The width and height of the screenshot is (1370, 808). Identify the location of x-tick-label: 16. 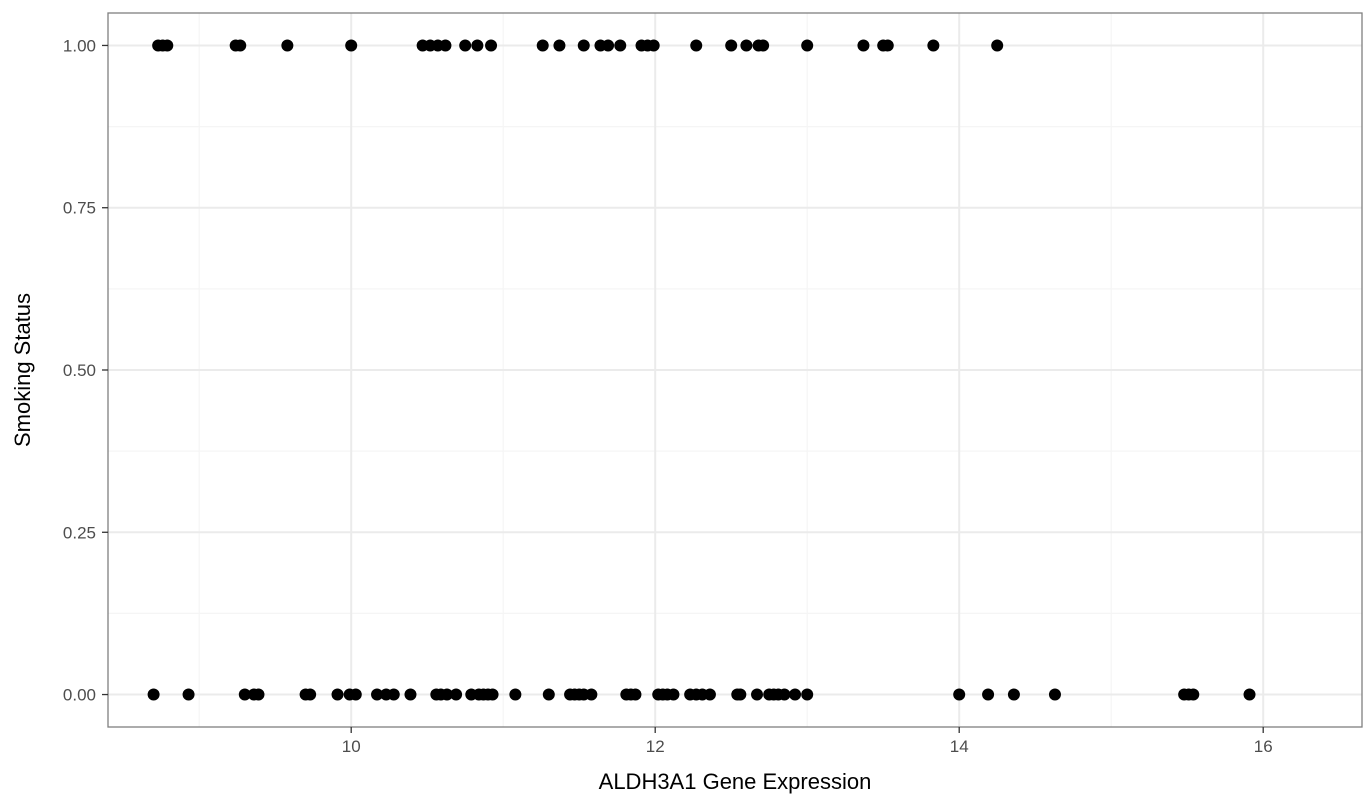
(1263, 746).